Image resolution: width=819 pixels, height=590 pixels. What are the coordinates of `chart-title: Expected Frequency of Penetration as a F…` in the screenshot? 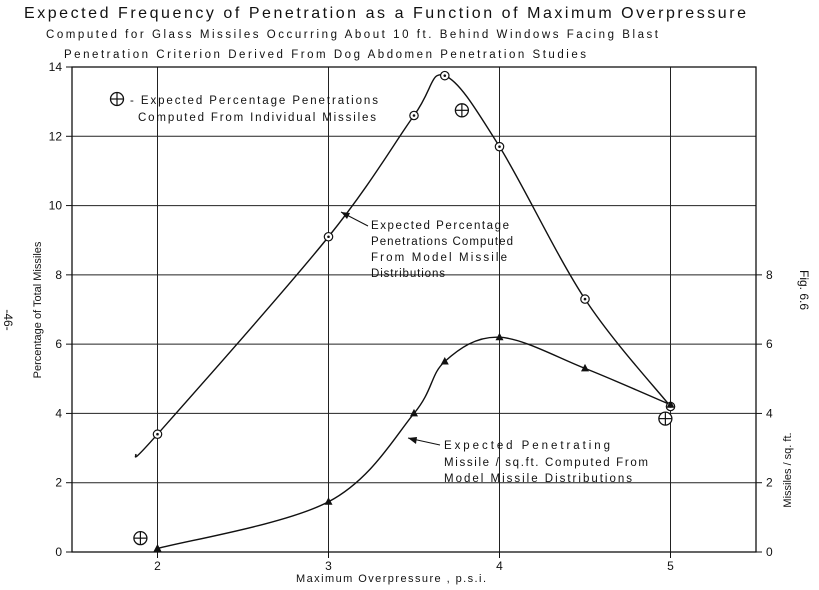 It's located at (385, 13).